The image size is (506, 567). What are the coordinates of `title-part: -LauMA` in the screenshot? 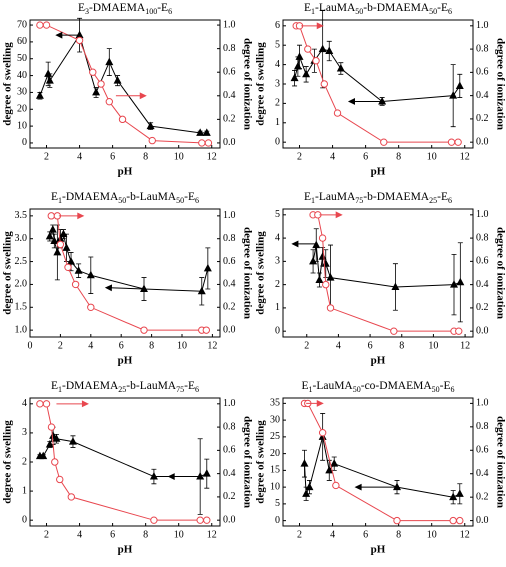 It's located at (335, 8).